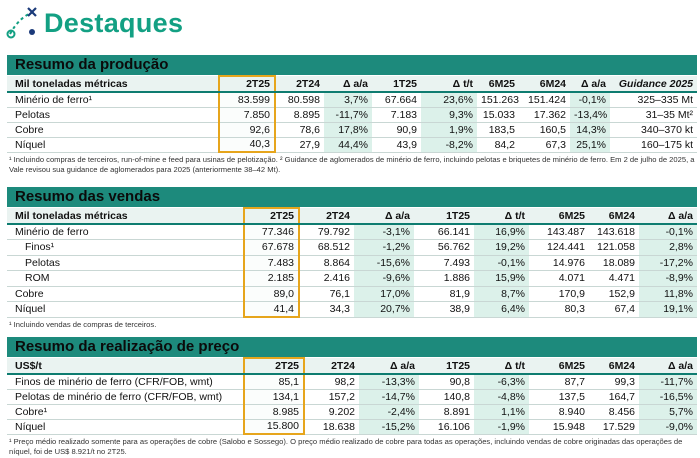 The image size is (700, 458). Describe the element at coordinates (389, 382) in the screenshot. I see `cell: -13,3%` at that location.